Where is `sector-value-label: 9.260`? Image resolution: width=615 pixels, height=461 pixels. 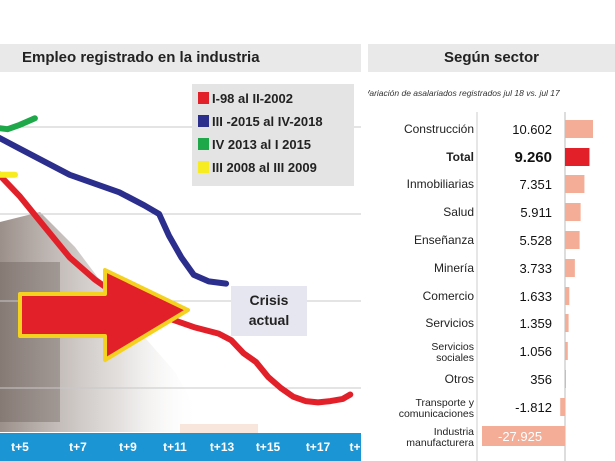 sector-value-label: 9.260 is located at coordinates (533, 157).